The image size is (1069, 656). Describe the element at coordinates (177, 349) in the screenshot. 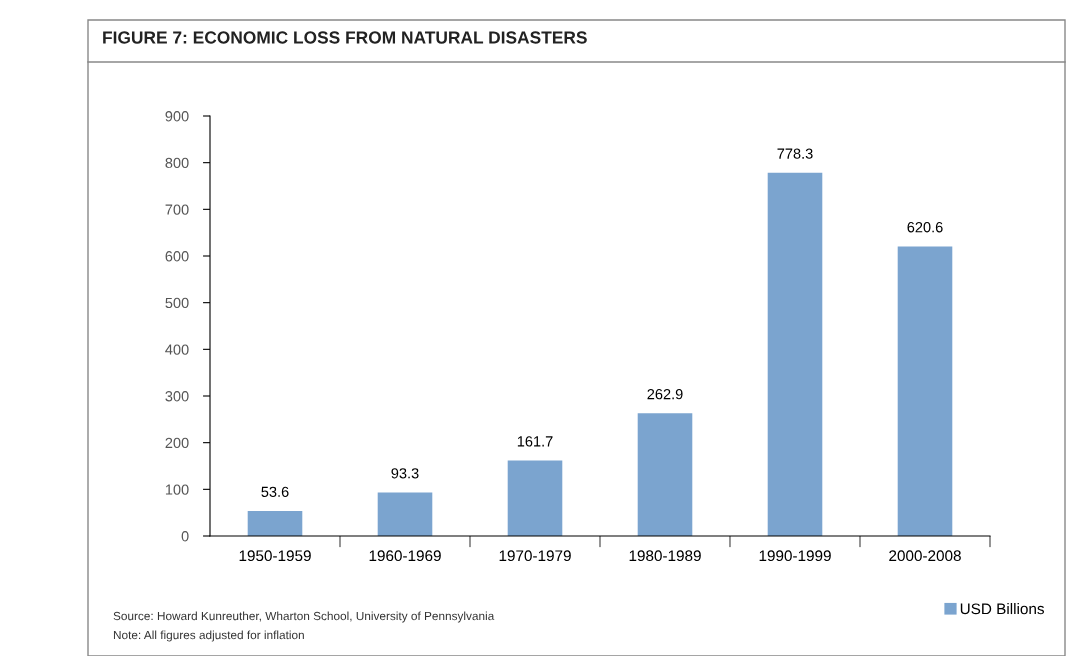

I see `y-tick-label: 400` at that location.